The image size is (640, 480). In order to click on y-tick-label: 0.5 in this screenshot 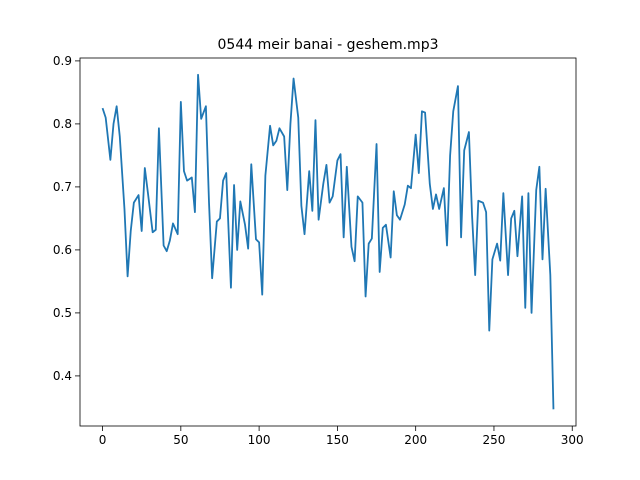, I will do `click(62, 313)`.